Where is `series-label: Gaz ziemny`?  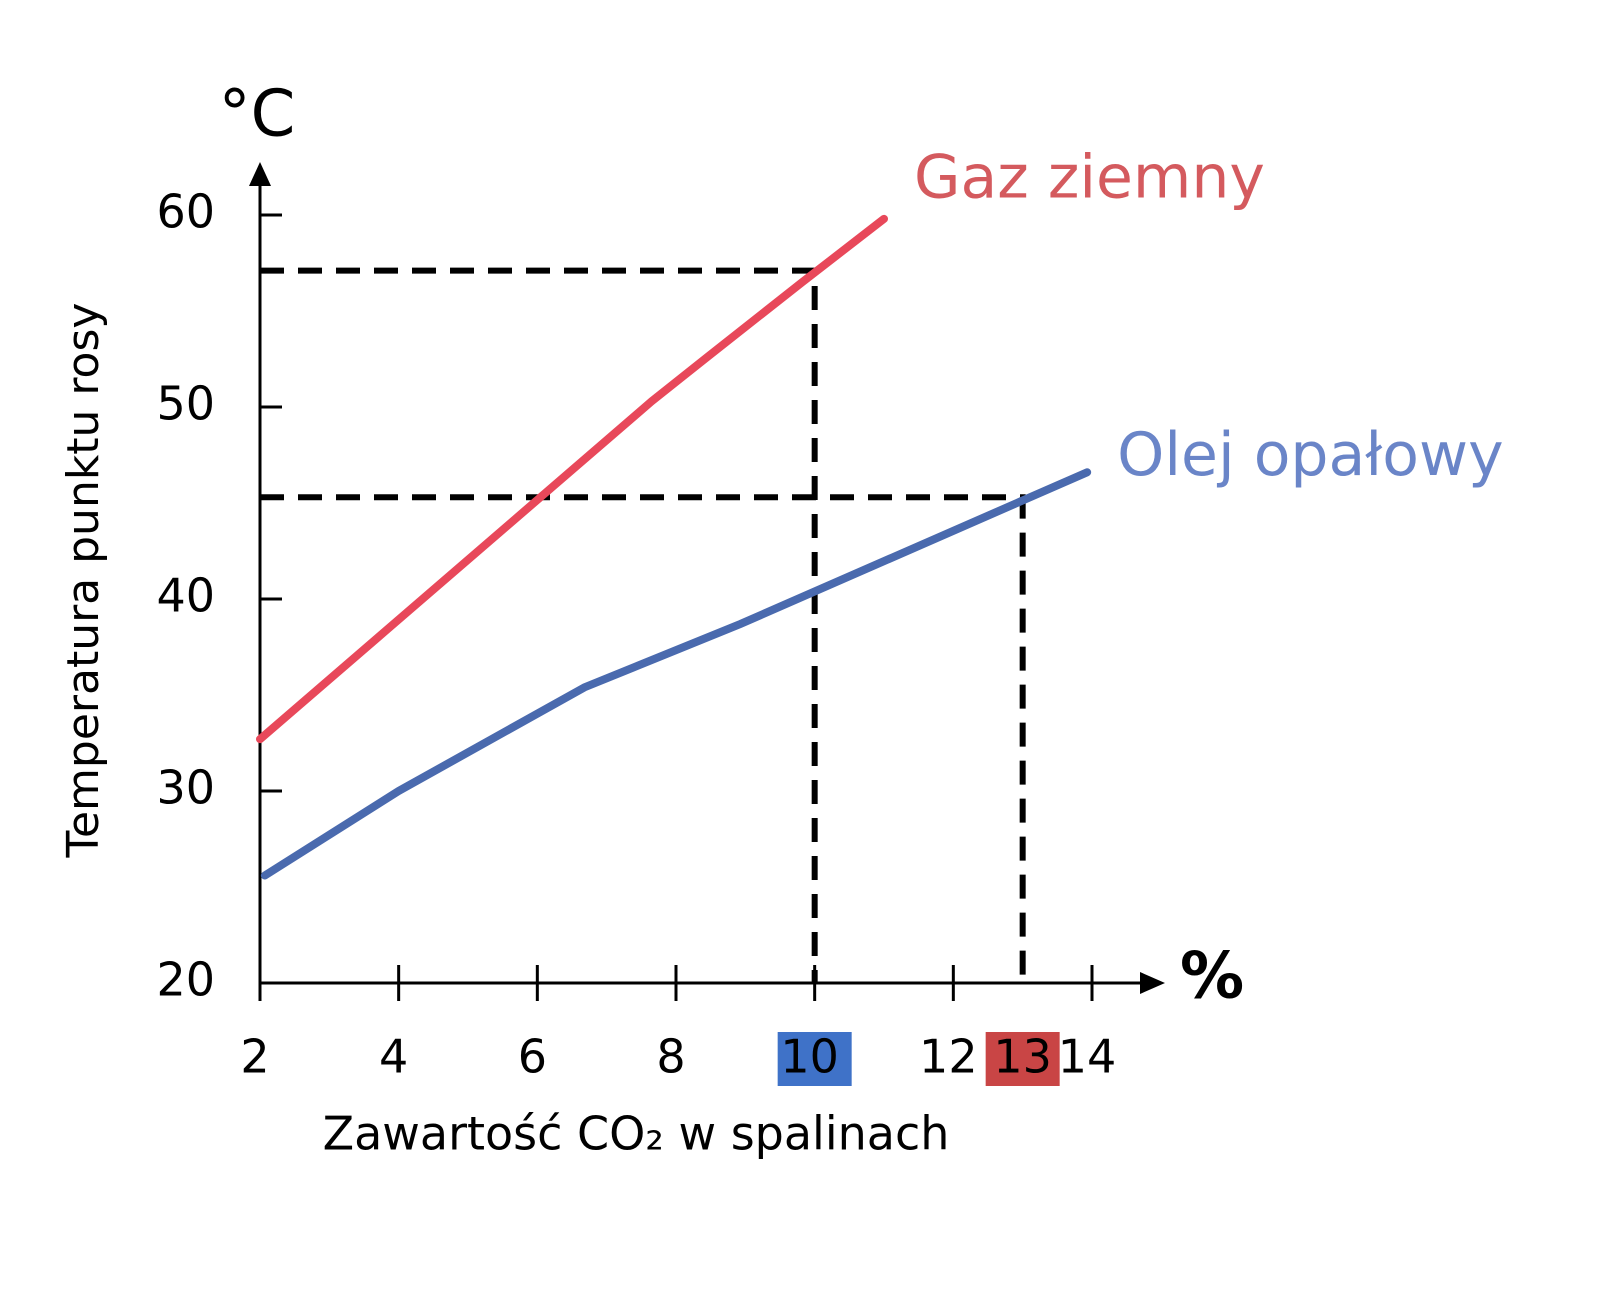 series-label: Gaz ziemny is located at coordinates (1089, 177).